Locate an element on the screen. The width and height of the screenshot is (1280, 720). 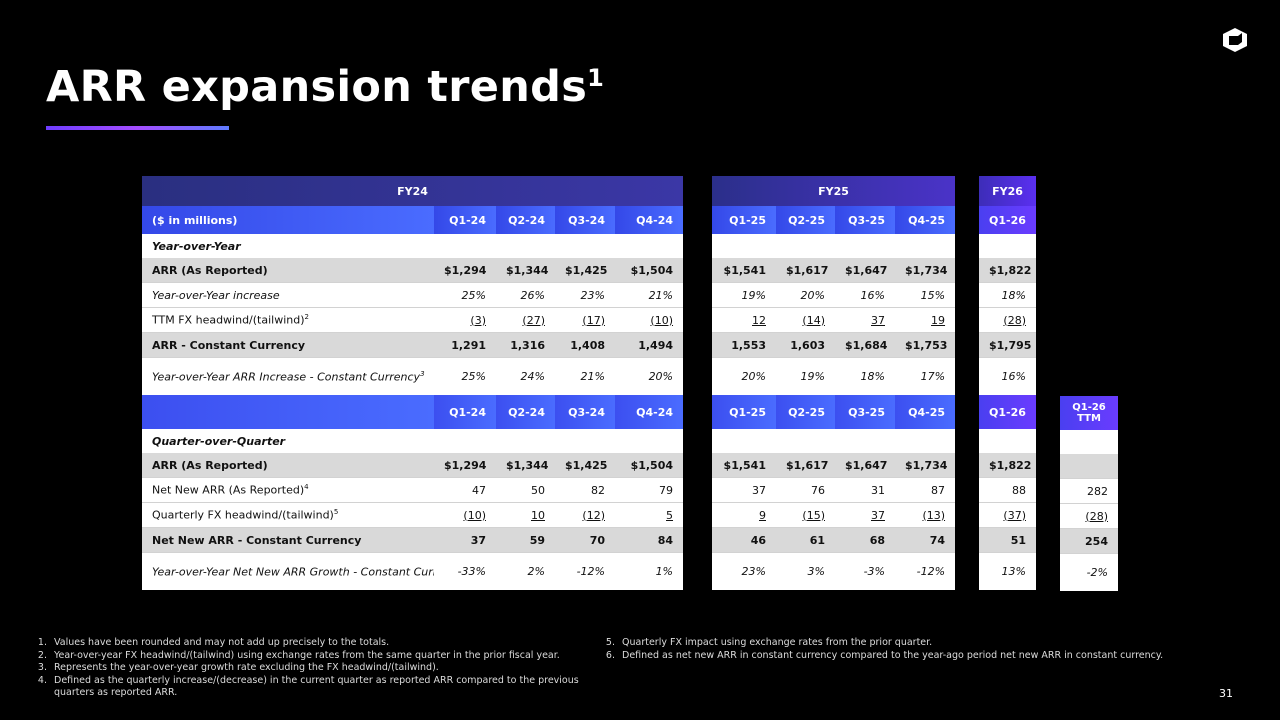
table-cell: $1,822 is located at coordinates (1007, 465).